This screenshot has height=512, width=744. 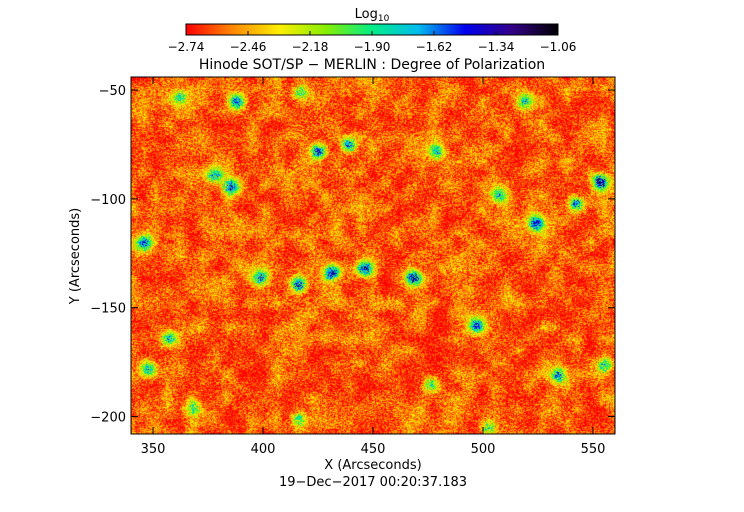 I want to click on y-axis-label: Y (Arcseconds), so click(x=75, y=256).